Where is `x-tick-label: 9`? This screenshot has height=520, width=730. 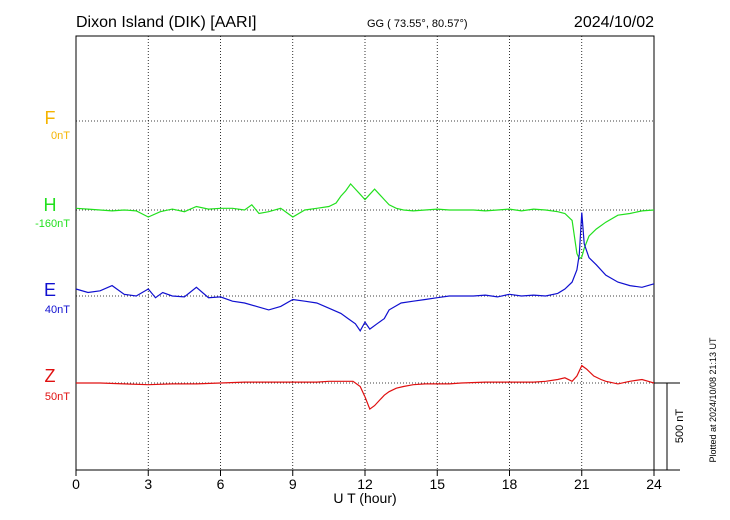
x-tick-label: 9 is located at coordinates (293, 484).